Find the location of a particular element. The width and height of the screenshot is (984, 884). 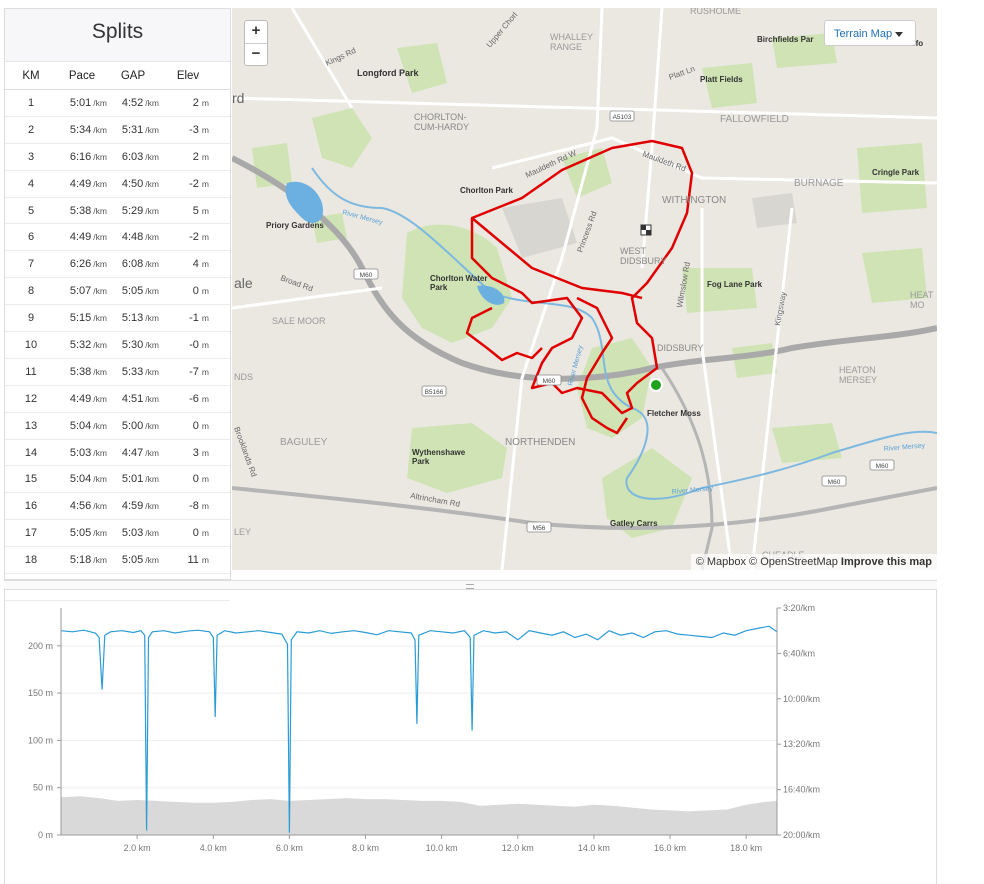

split-gap-value: 5:29 is located at coordinates (132, 210).